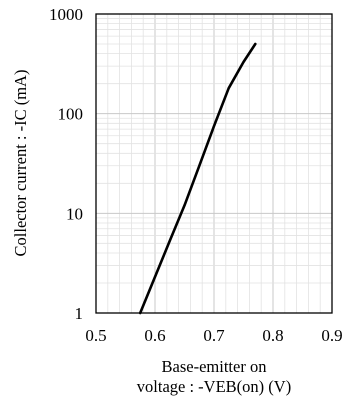 The width and height of the screenshot is (347, 407). What do you see at coordinates (74, 213) in the screenshot?
I see `y-tick-label: 10` at bounding box center [74, 213].